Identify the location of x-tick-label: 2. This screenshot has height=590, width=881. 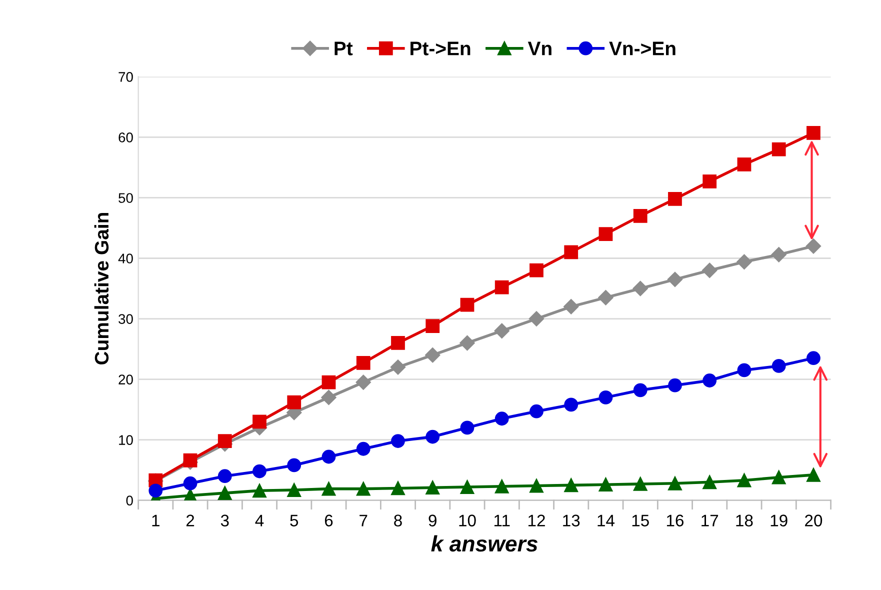
(190, 520).